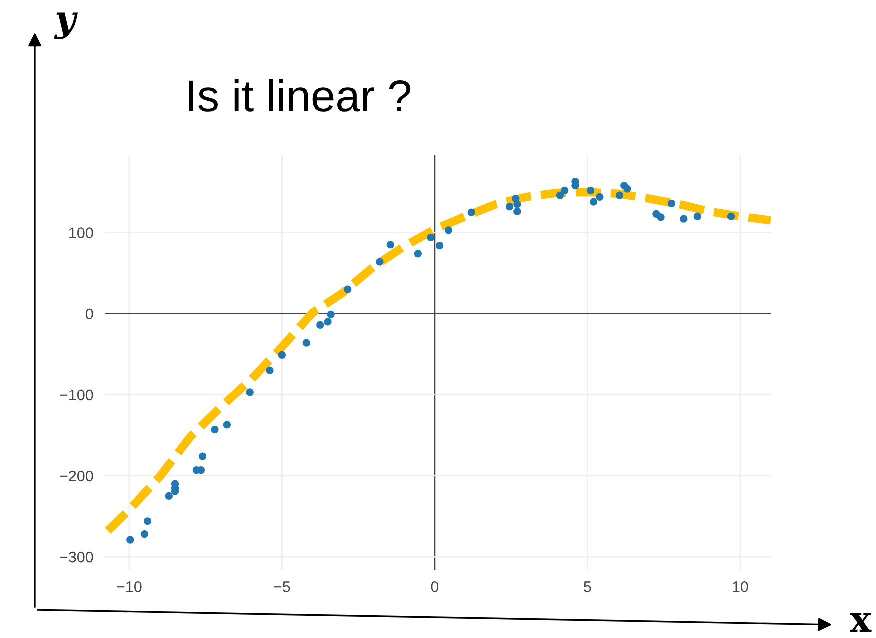  I want to click on y-tick-label: 100, so click(82, 233).